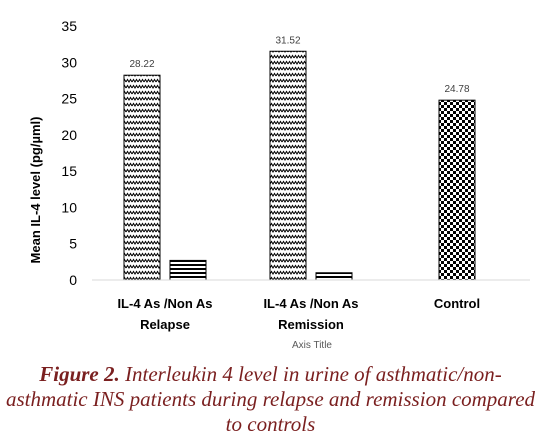 This screenshot has height=442, width=541. I want to click on y-tick-label: 35, so click(69, 26).